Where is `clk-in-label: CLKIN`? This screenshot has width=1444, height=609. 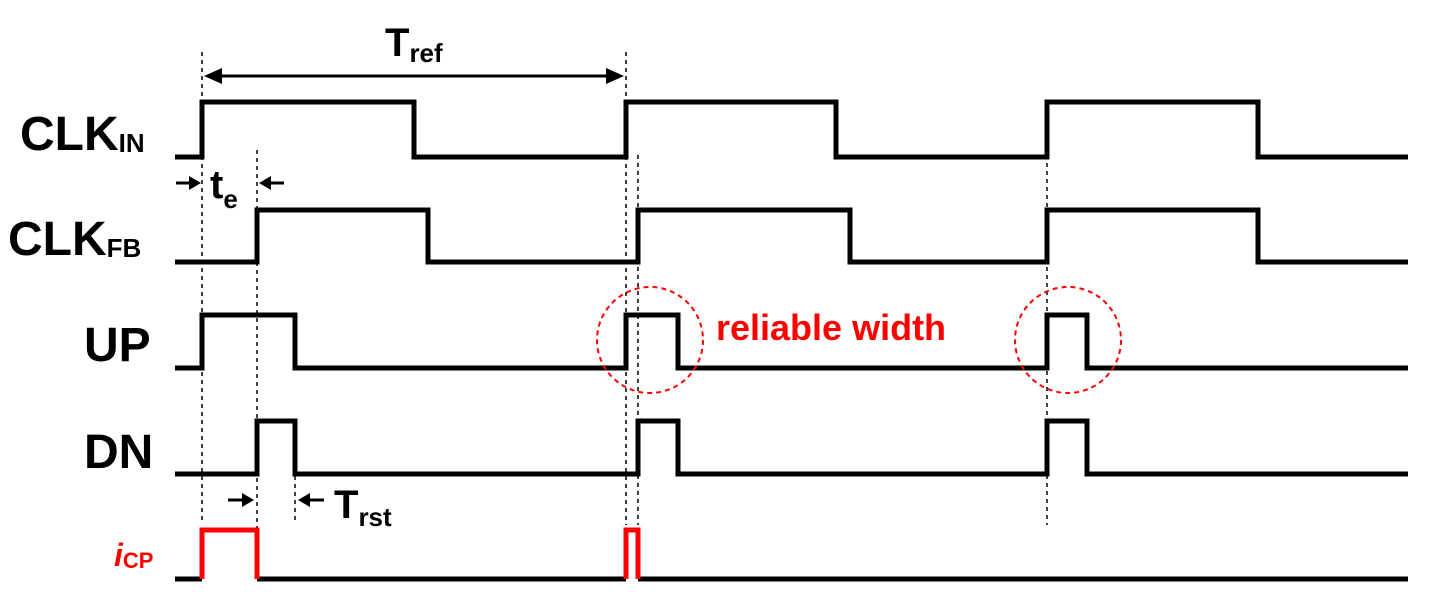
clk-in-label: CLKIN is located at coordinates (82, 134).